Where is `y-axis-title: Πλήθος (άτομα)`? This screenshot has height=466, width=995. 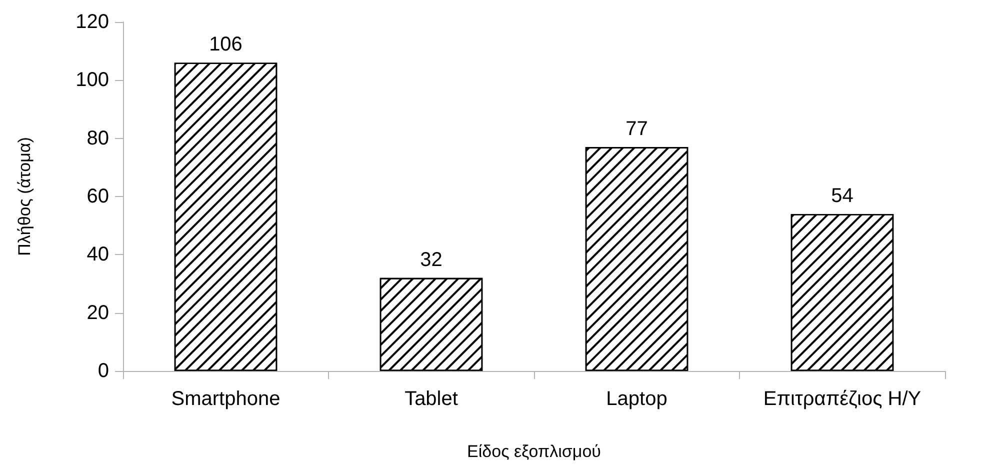
y-axis-title: Πλήθος (άτομα) is located at coordinates (24, 196).